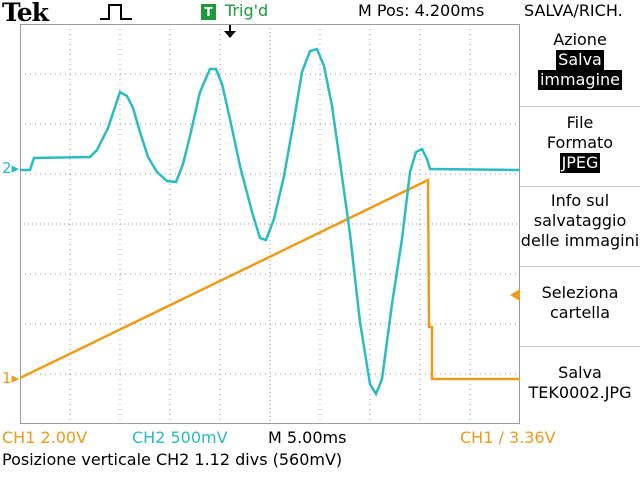  What do you see at coordinates (11, 378) in the screenshot?
I see `ch1-ground-marker: 1▸` at bounding box center [11, 378].